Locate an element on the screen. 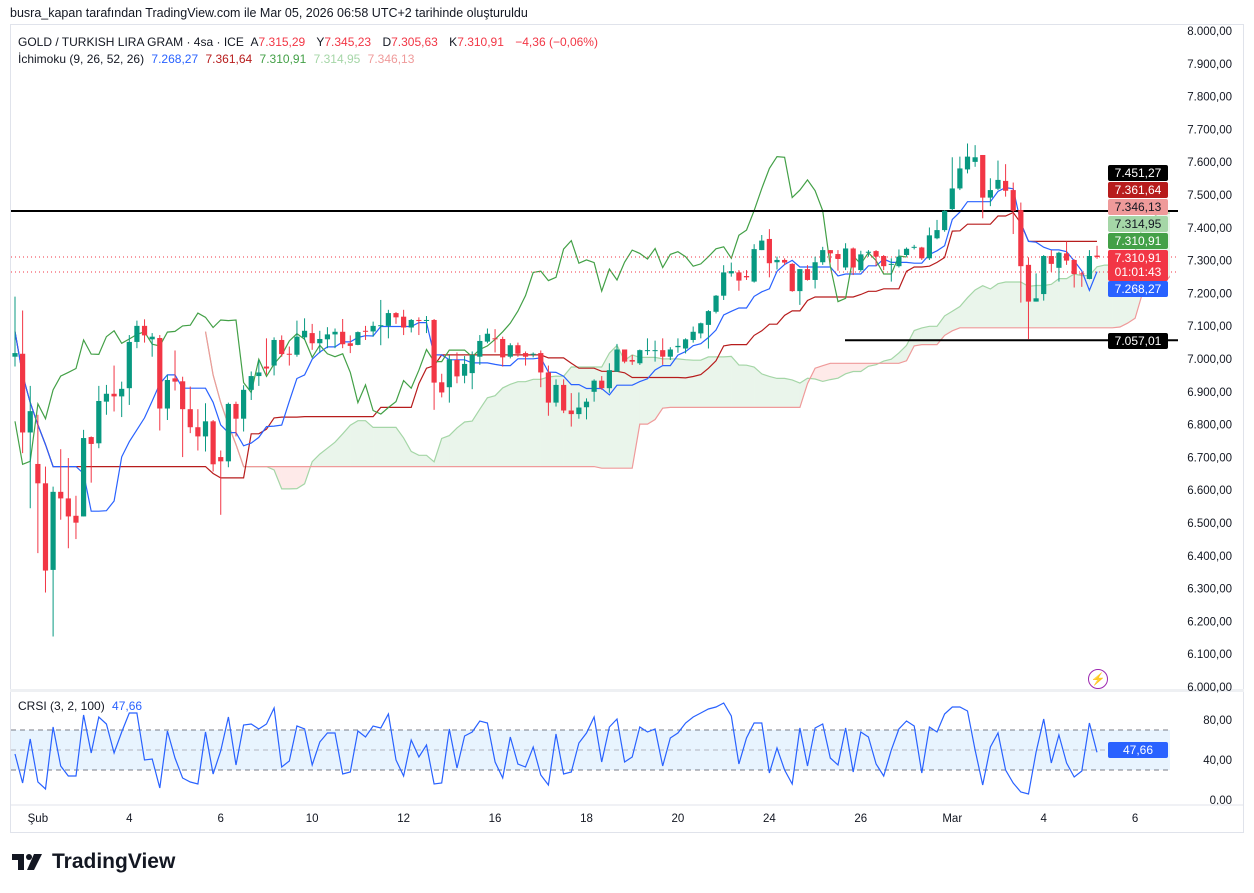  price-tick-label: 7.100,00 is located at coordinates (1209, 327).